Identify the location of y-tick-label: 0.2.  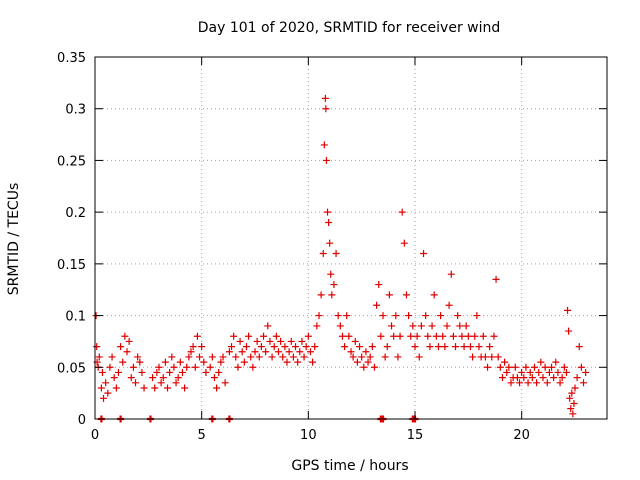
(75, 213).